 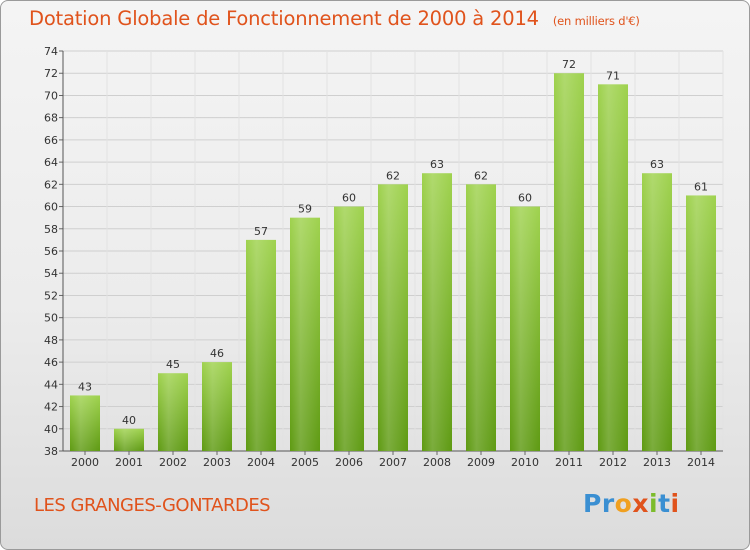 What do you see at coordinates (217, 406) in the screenshot?
I see `bar-shine-2003` at bounding box center [217, 406].